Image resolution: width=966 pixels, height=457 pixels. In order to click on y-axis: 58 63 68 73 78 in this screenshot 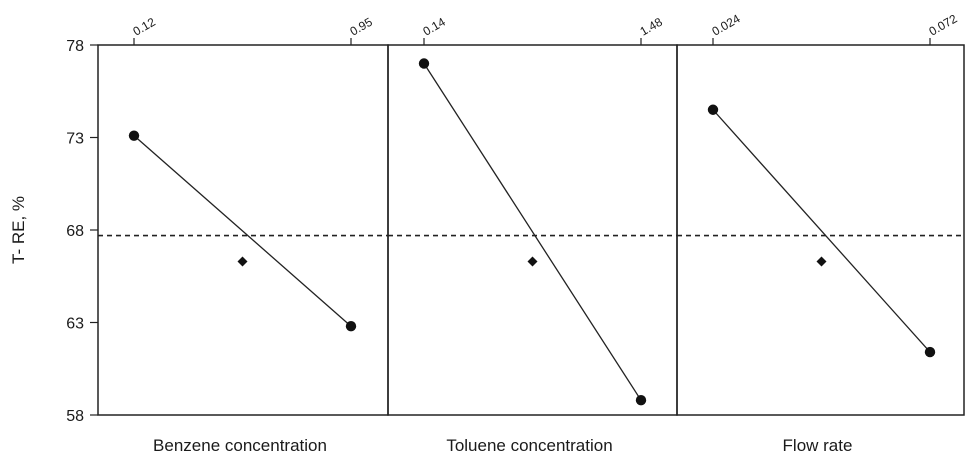, I will do `click(82, 231)`.